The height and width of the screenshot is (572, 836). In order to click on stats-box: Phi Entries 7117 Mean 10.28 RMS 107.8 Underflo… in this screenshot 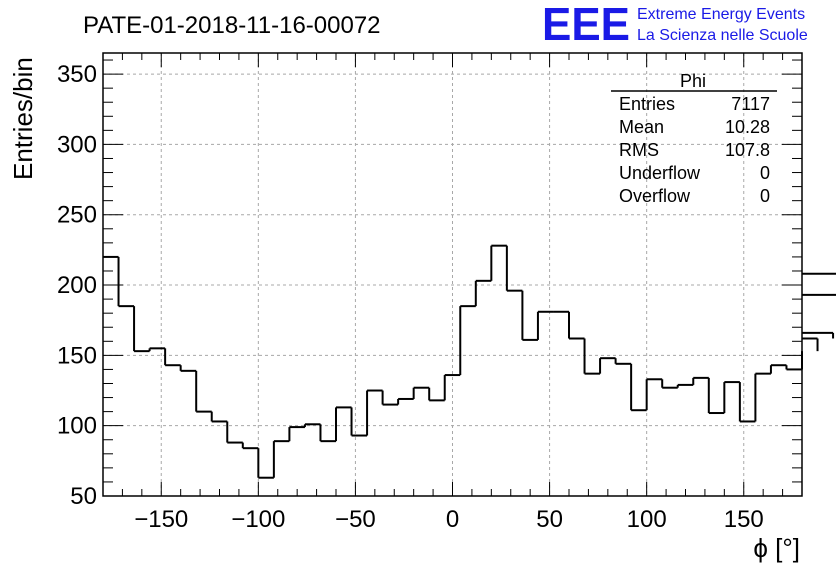, I will do `click(694, 138)`.